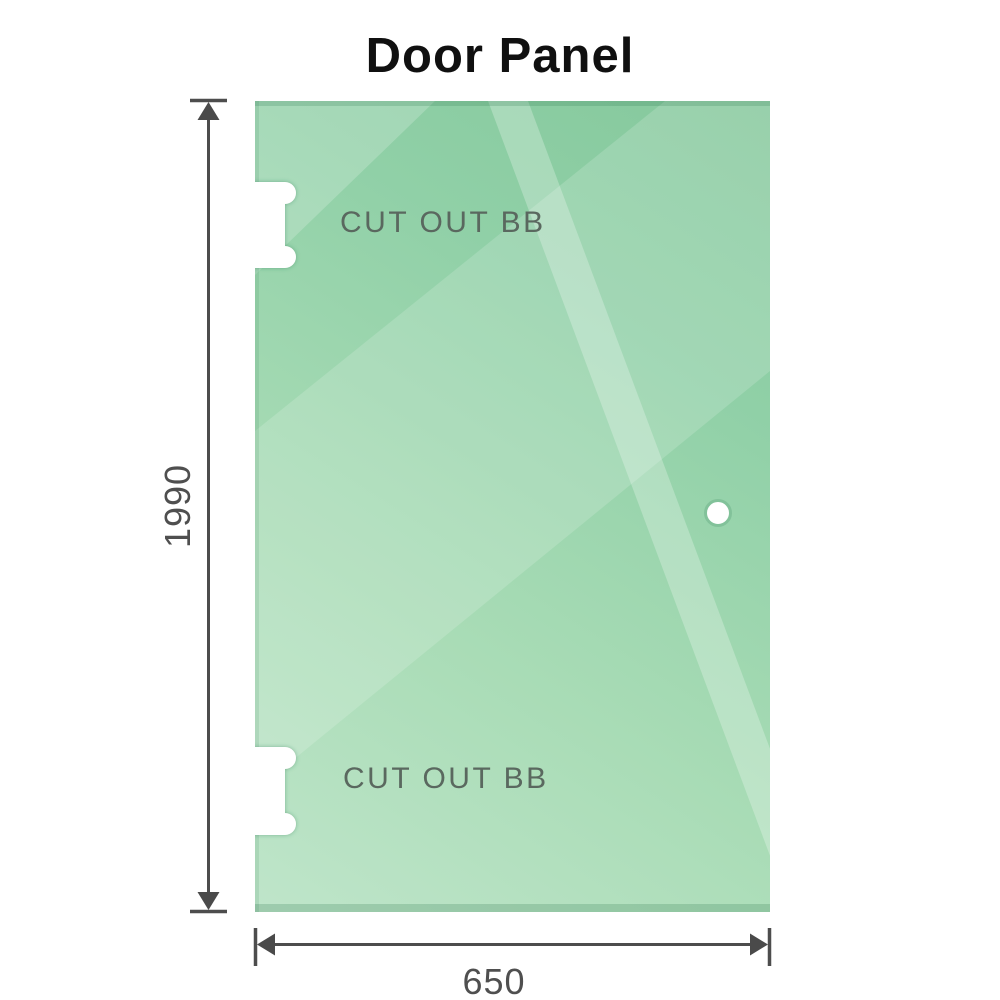 The height and width of the screenshot is (1000, 1000). I want to click on height-arrowhead-down, so click(208, 901).